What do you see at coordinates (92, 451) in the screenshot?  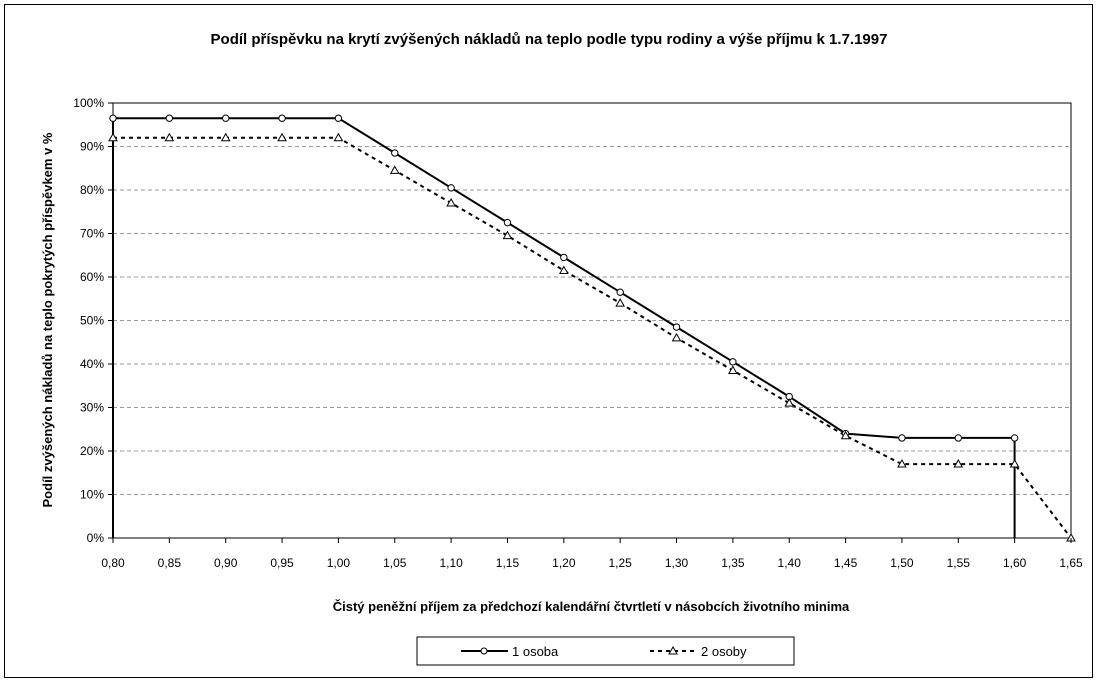 I see `y-tick-label: 20%` at bounding box center [92, 451].